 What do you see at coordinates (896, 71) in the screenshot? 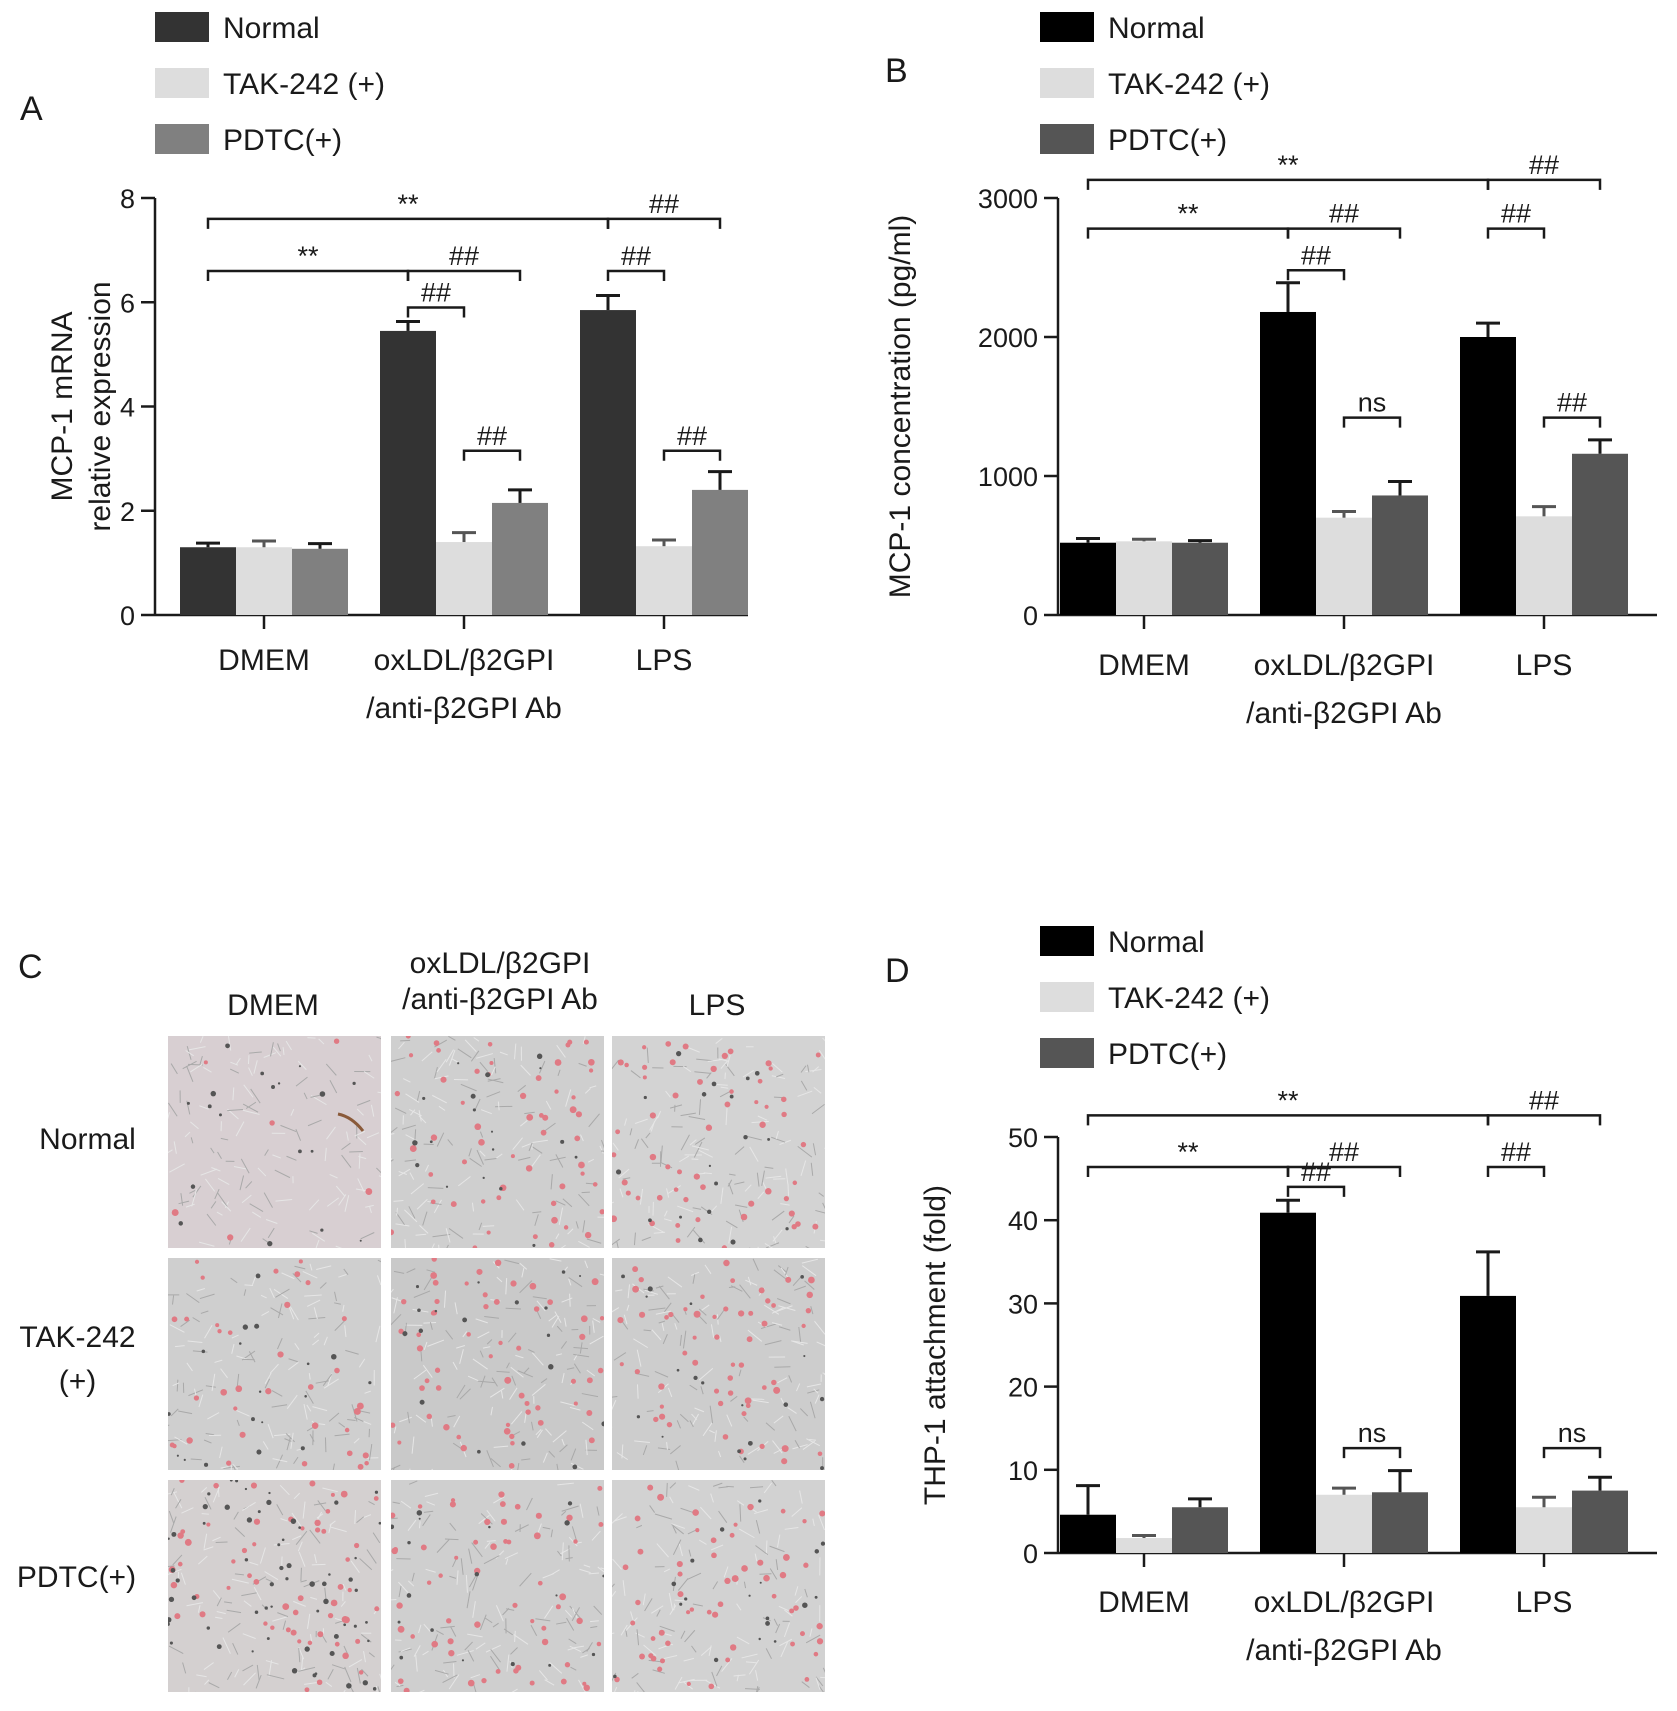
I see `panel-letter-b: B` at bounding box center [896, 71].